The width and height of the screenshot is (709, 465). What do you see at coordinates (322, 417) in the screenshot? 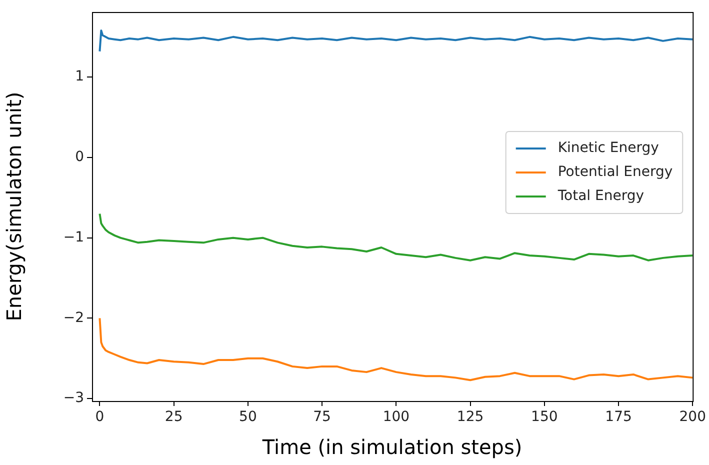
I see `x-tick-label: 75` at bounding box center [322, 417].